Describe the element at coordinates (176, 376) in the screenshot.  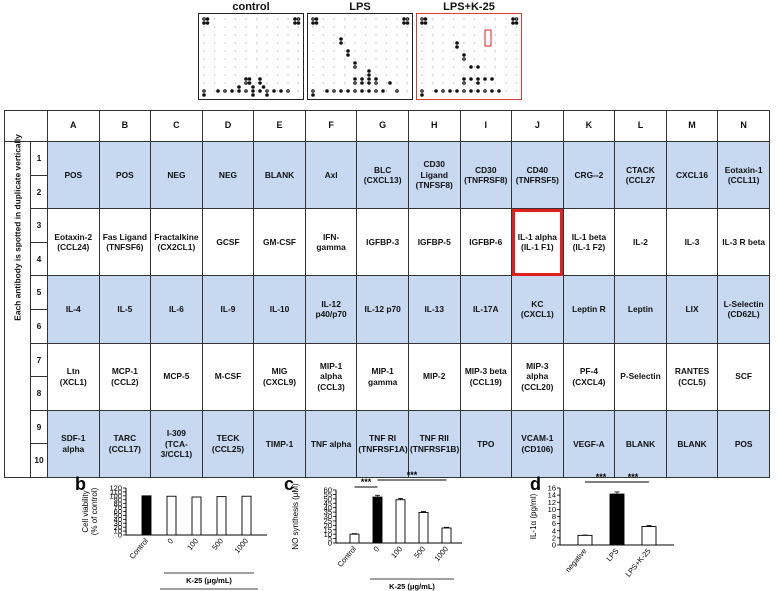
I see `antibody-cell: MCP-5` at that location.